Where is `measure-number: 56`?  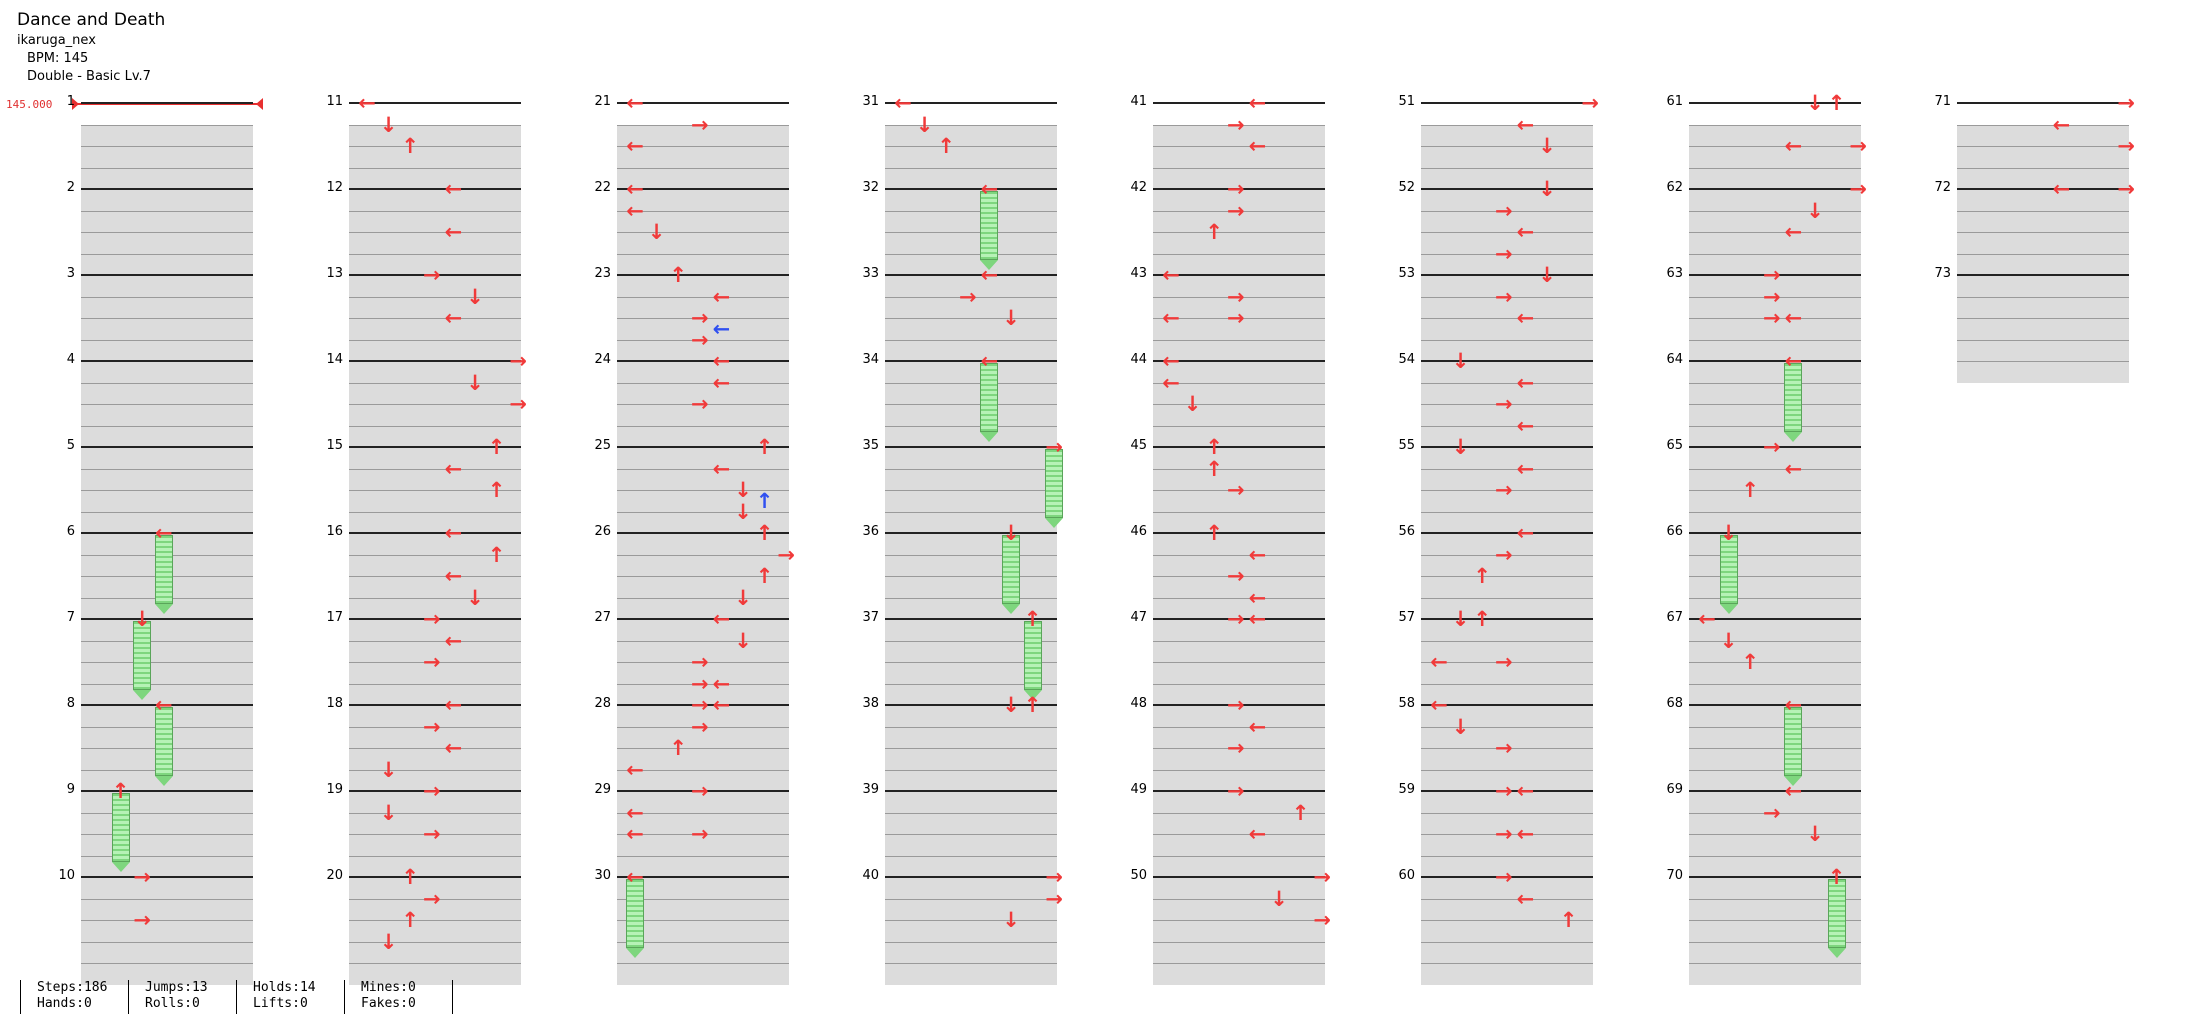 measure-number: 56 is located at coordinates (1406, 531).